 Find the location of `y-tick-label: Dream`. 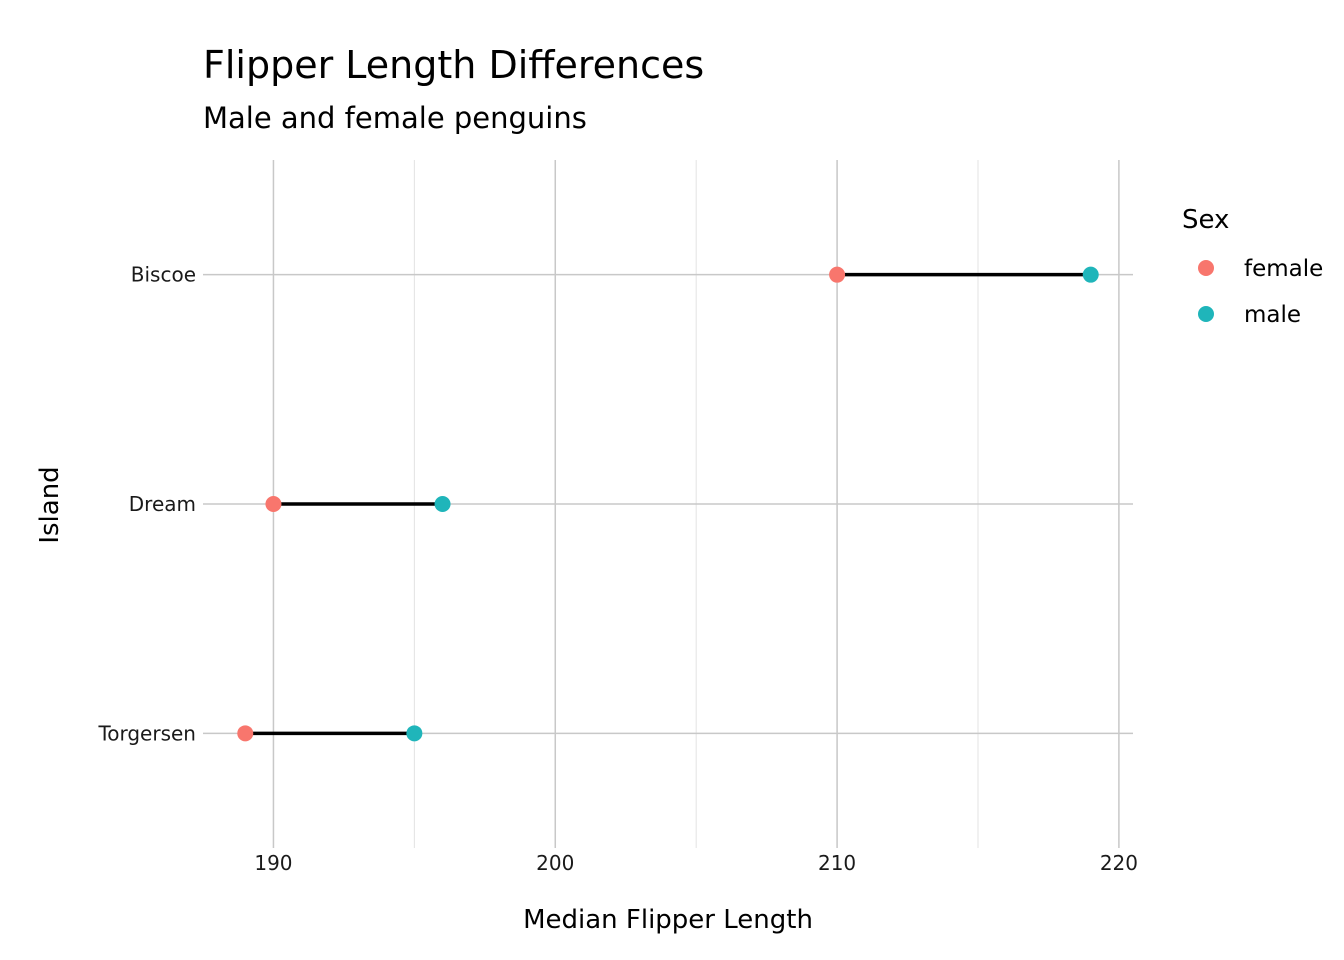

y-tick-label: Dream is located at coordinates (162, 504).